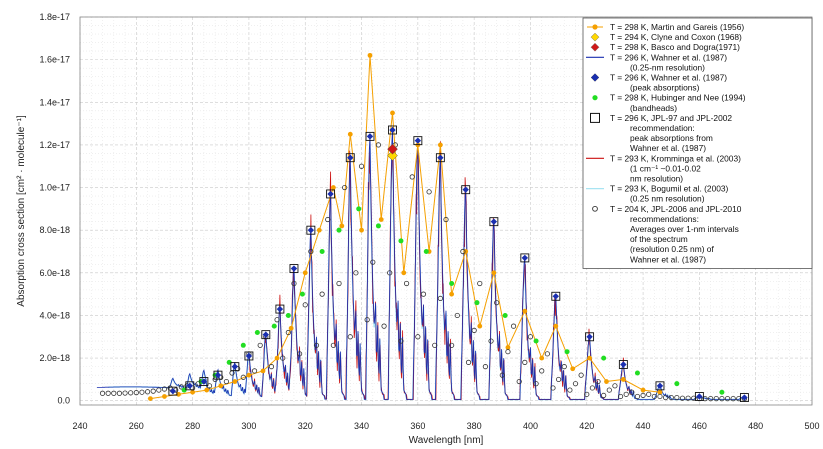 This screenshot has height=449, width=823. I want to click on legend-entry-text: T = 298 K, Basco and Dogra(1971), so click(675, 47).